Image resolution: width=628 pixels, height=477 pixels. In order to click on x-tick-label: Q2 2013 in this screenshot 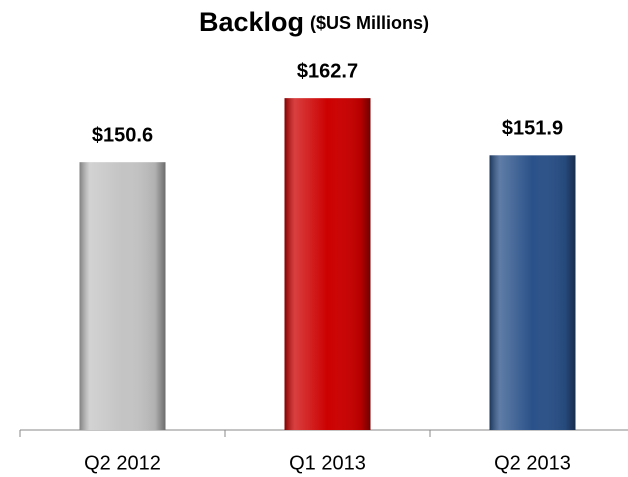, I will do `click(532, 463)`.